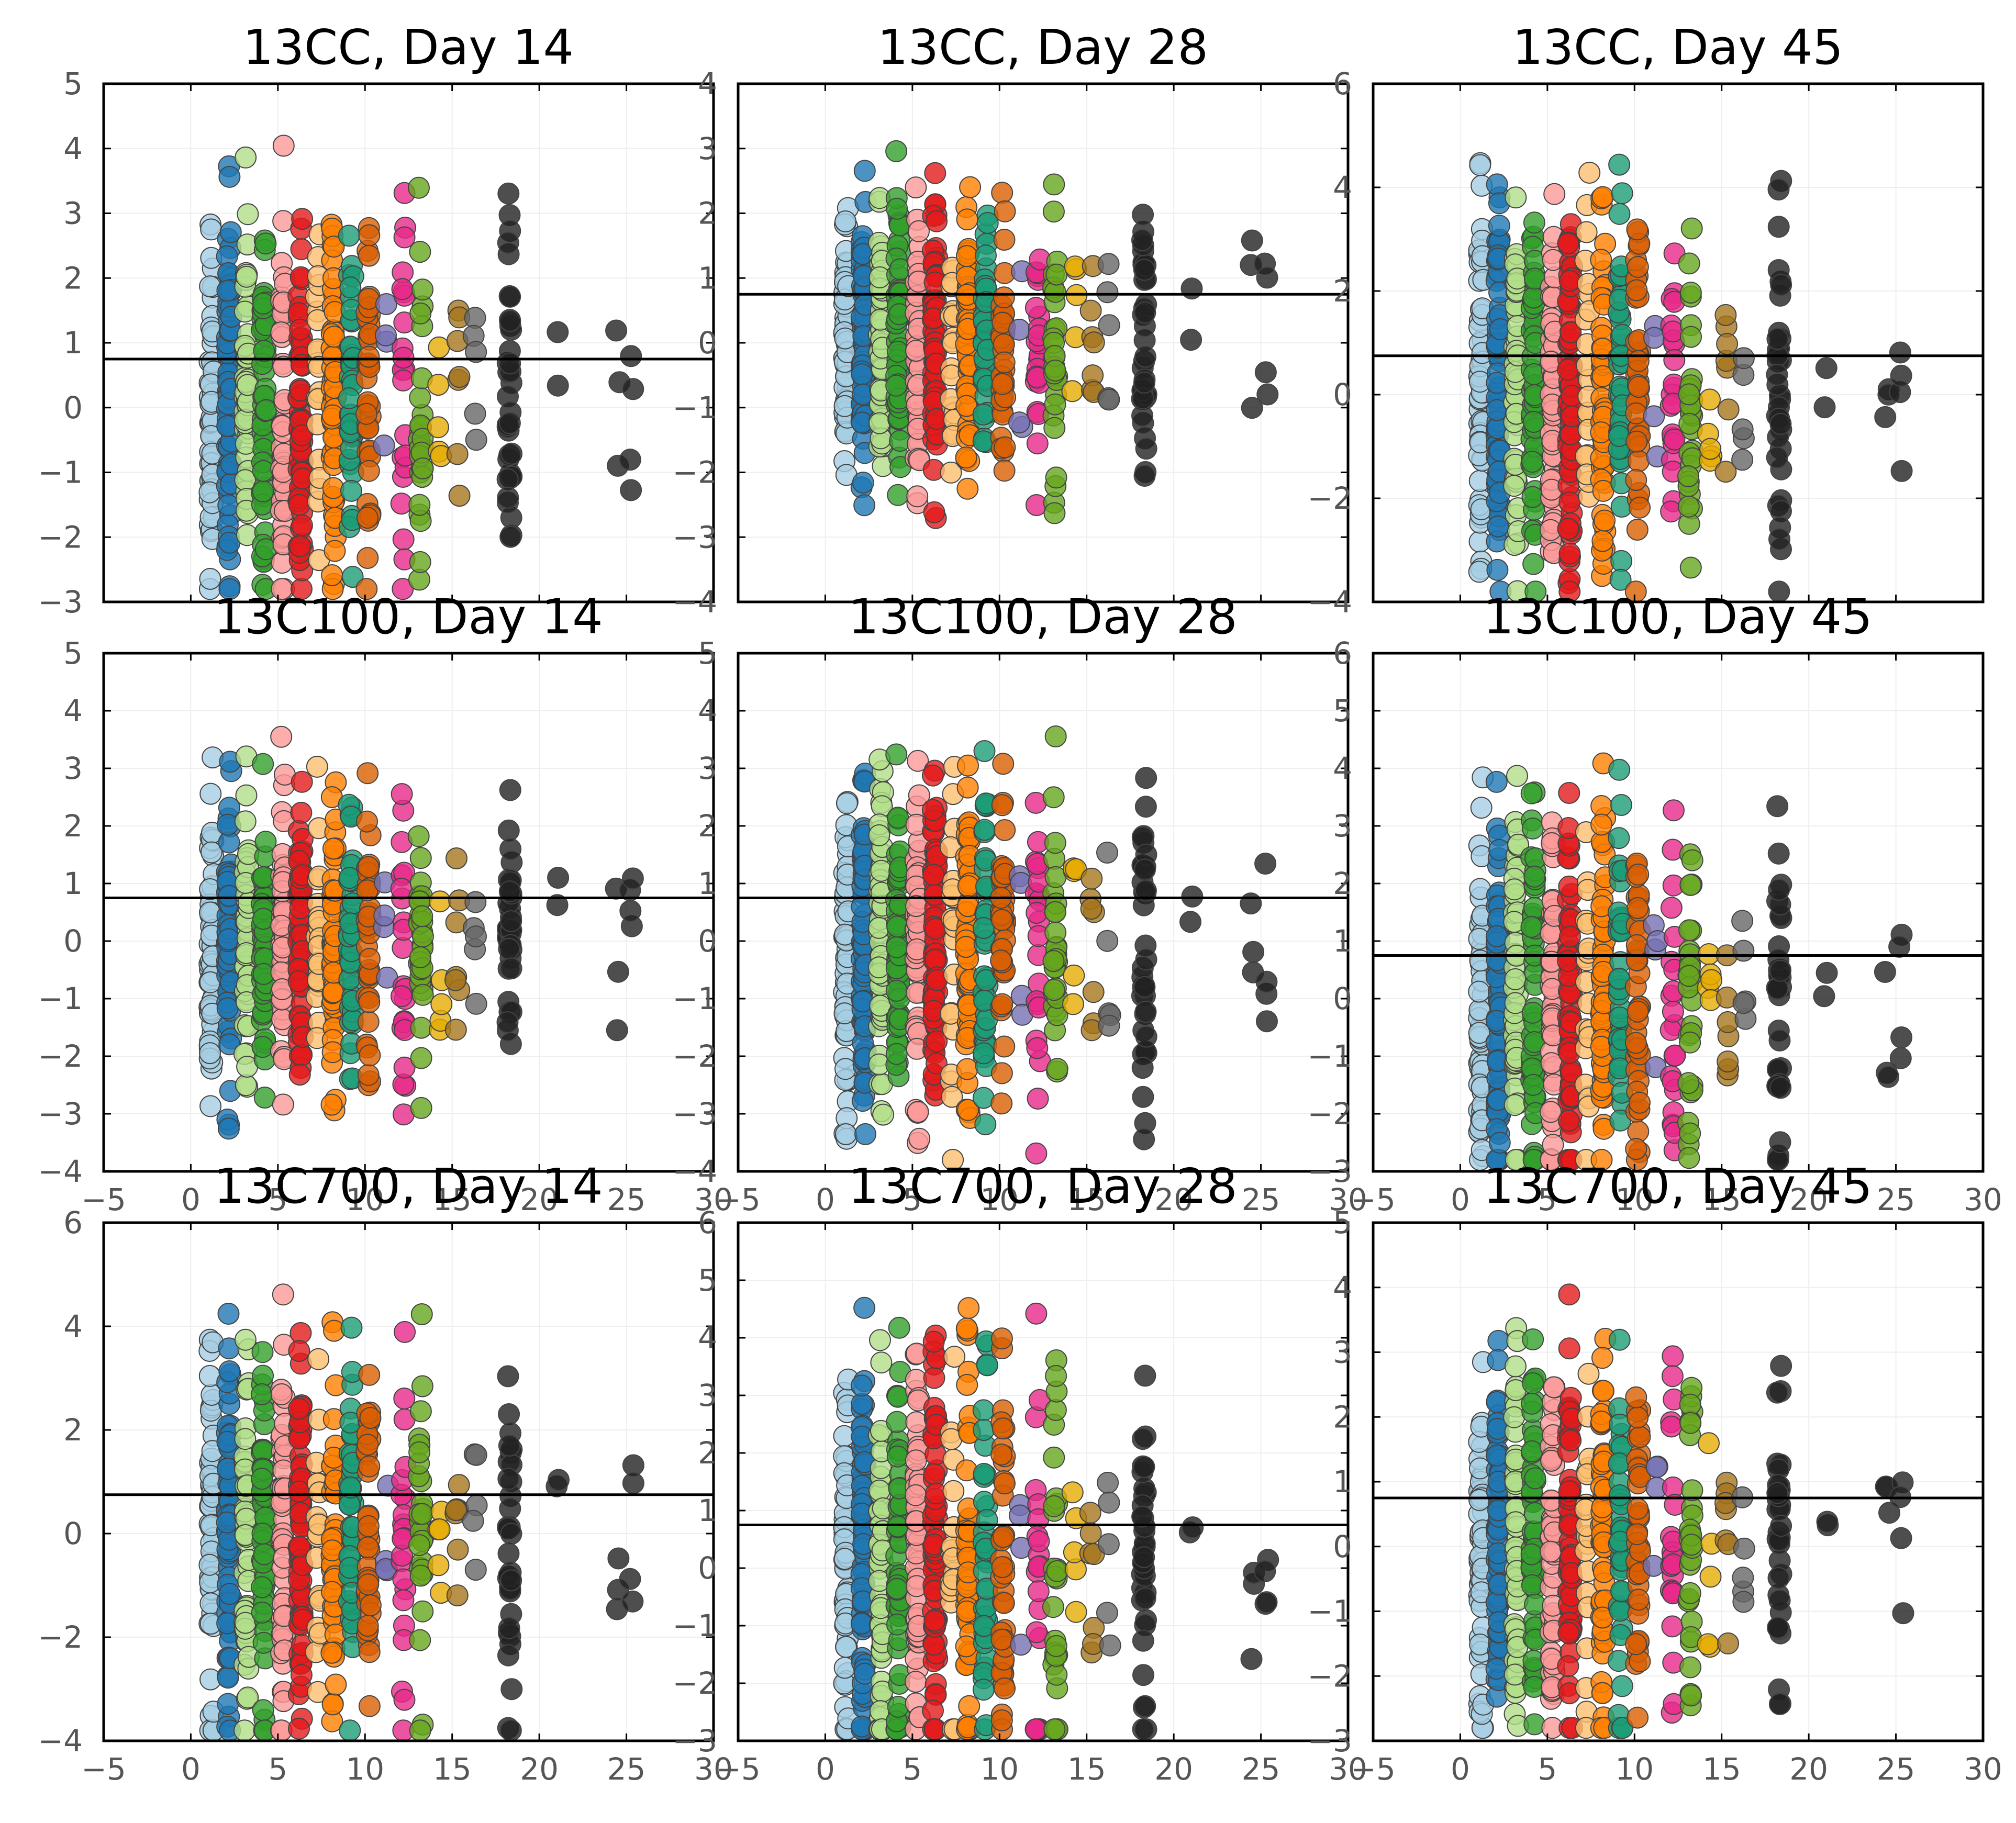 The width and height of the screenshot is (2016, 1823). Describe the element at coordinates (696, 1114) in the screenshot. I see `y-tick-label: −3` at that location.